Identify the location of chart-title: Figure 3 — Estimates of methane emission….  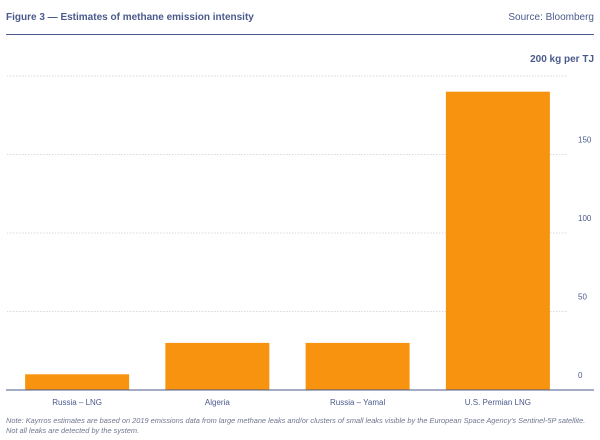
(130, 17).